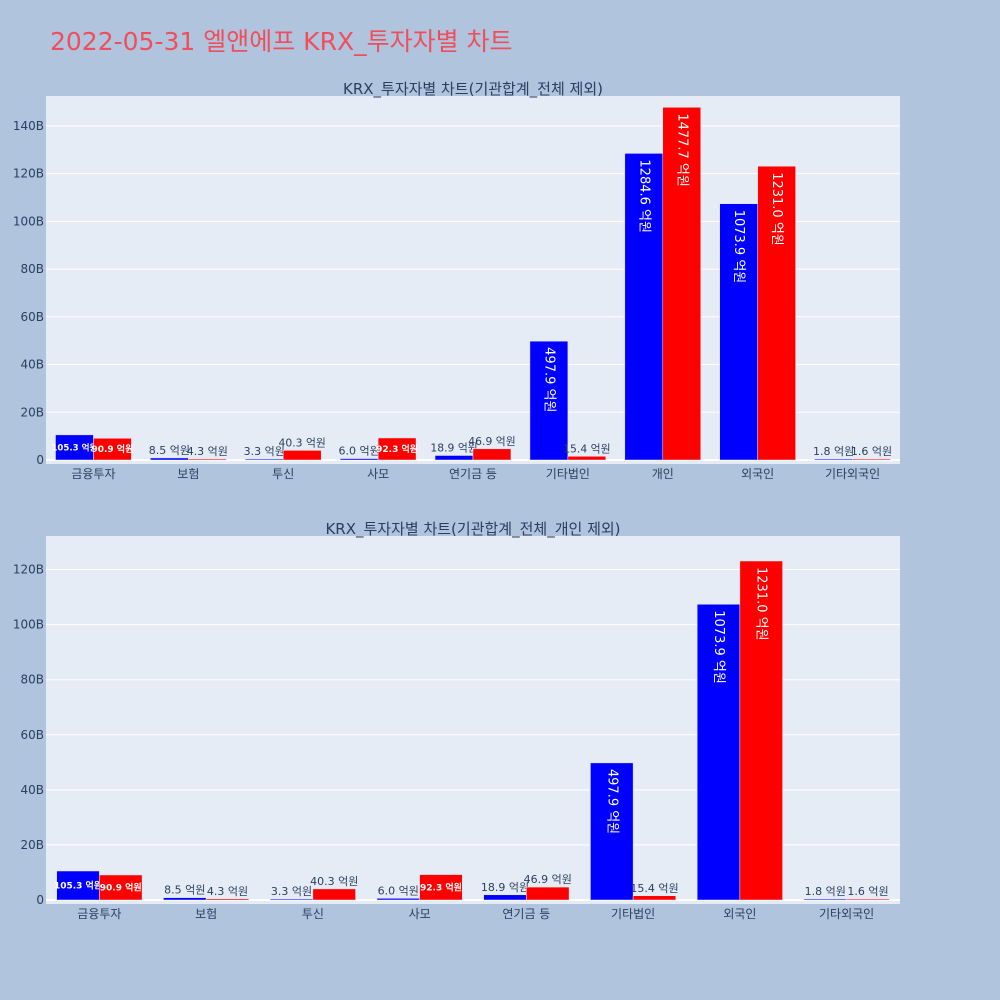 The width and height of the screenshot is (1000, 1000). I want to click on page-title: 2022-05-31 엘앤에프 KRX_투자자별 차트, so click(281, 41).